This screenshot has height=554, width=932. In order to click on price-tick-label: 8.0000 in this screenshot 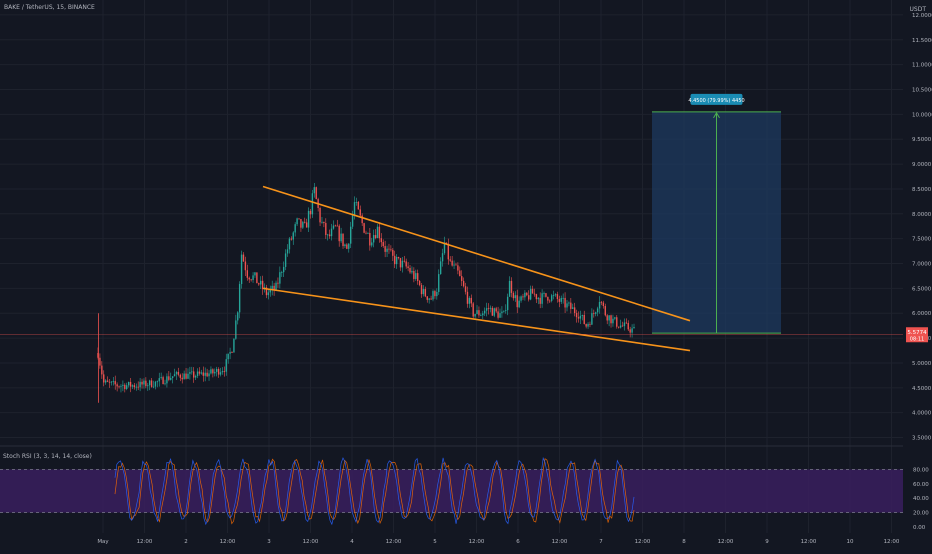, I will do `click(922, 215)`.